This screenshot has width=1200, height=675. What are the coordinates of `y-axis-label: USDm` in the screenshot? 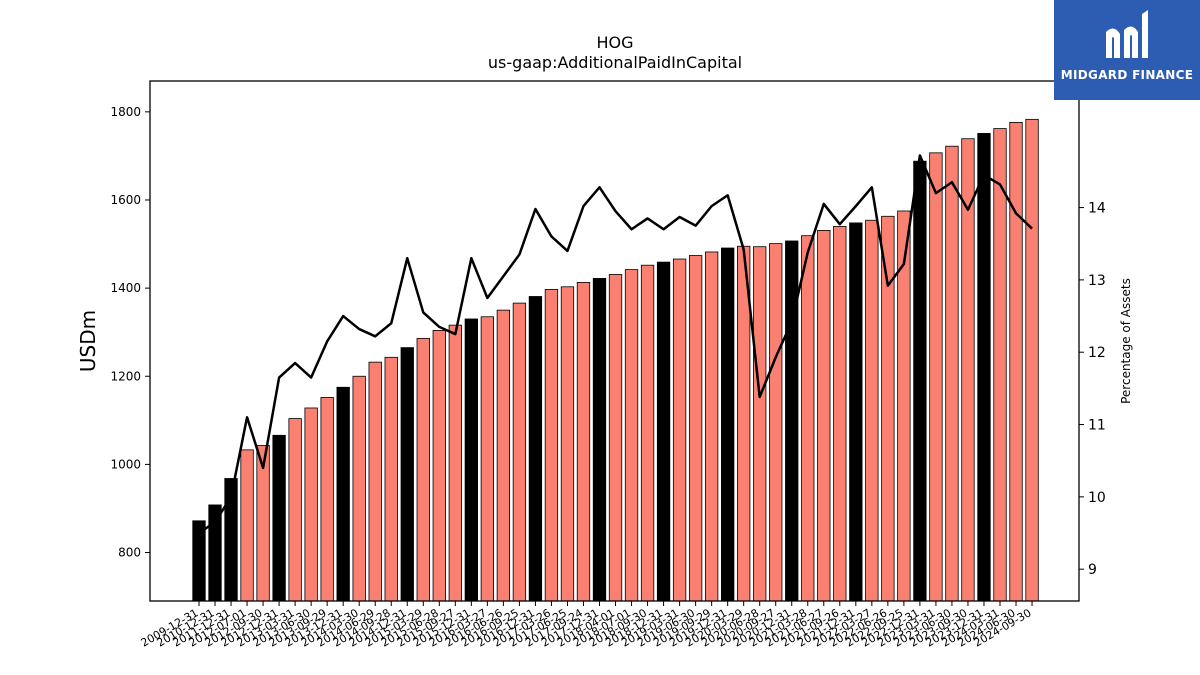 It's located at (88, 341).